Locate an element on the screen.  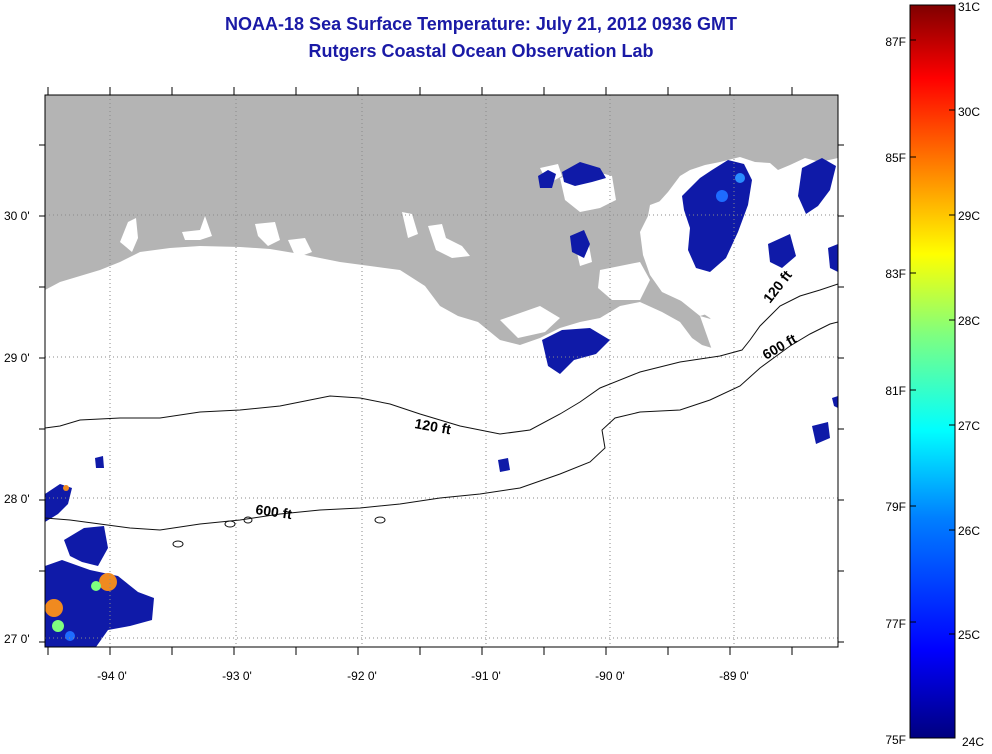
colorbar-celsius-label: 30C is located at coordinates (969, 112).